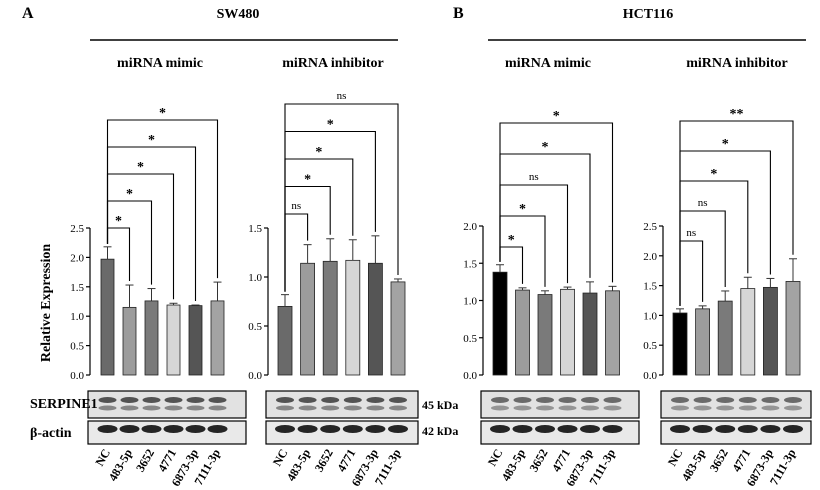 Image resolution: width=820 pixels, height=490 pixels. I want to click on panel-letter-b: B, so click(458, 13).